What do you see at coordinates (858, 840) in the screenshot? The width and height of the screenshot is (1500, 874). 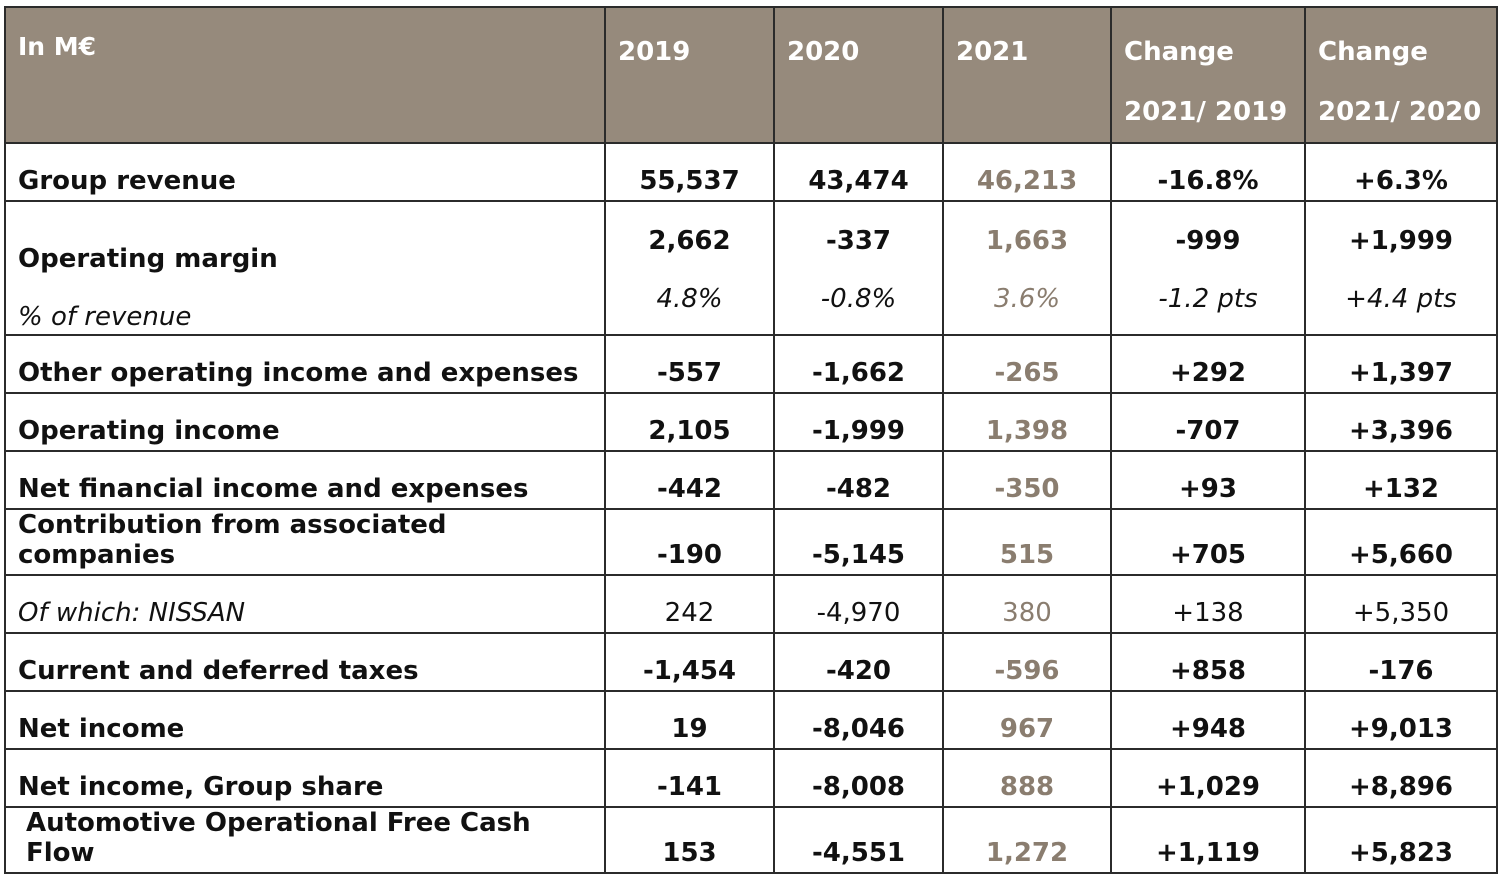 I see `cell-2020: -4,551` at bounding box center [858, 840].